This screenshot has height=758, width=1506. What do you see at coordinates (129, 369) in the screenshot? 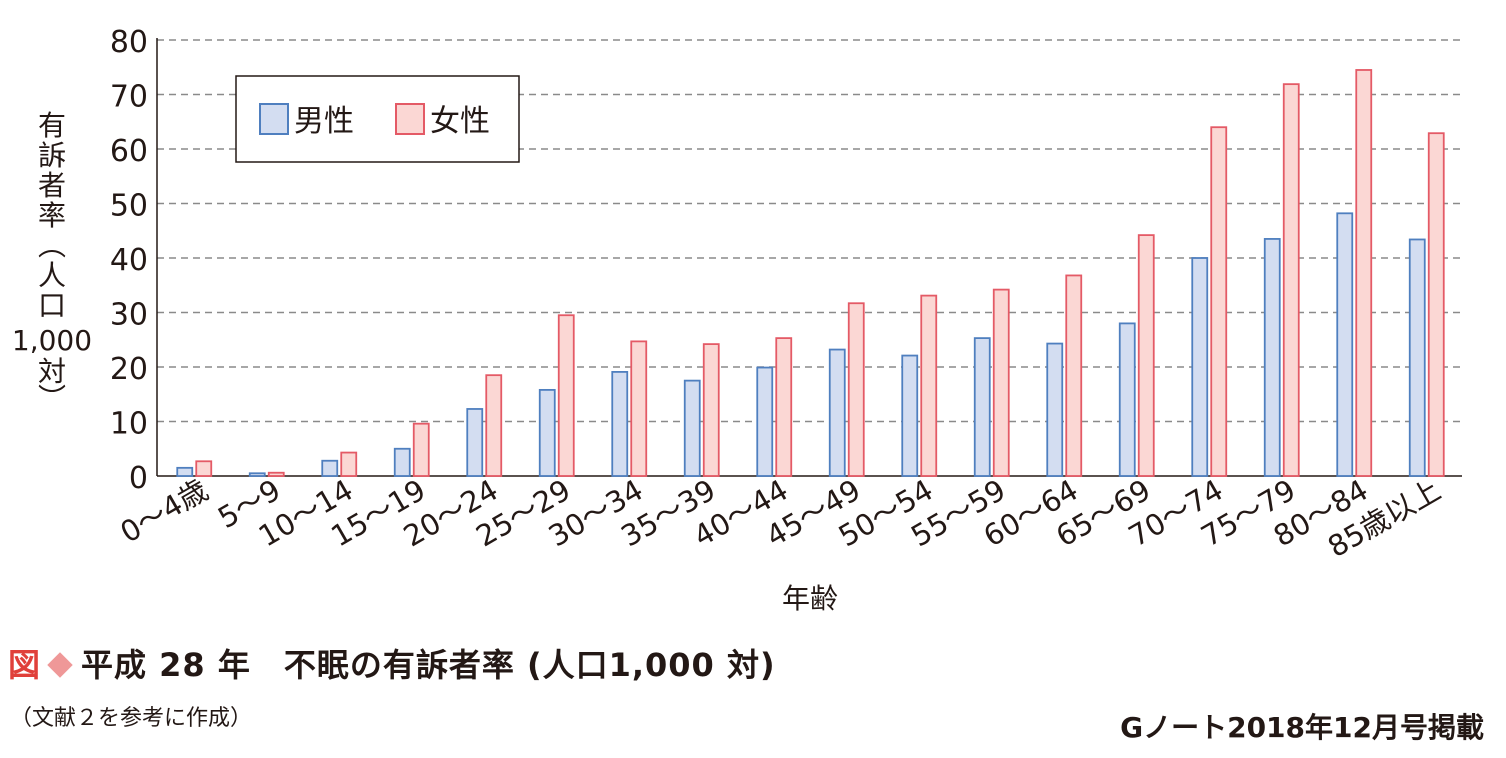
I see `y-tick-label: 20` at bounding box center [129, 369].